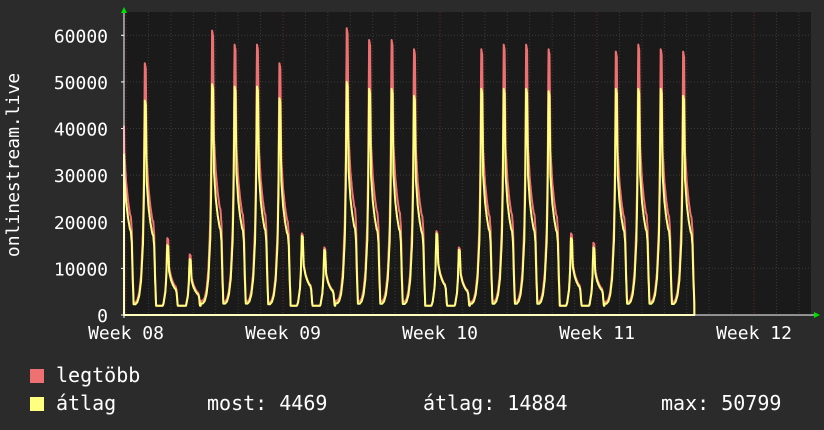  Describe the element at coordinates (124, 10) in the screenshot. I see `y-axis-arrow` at that location.